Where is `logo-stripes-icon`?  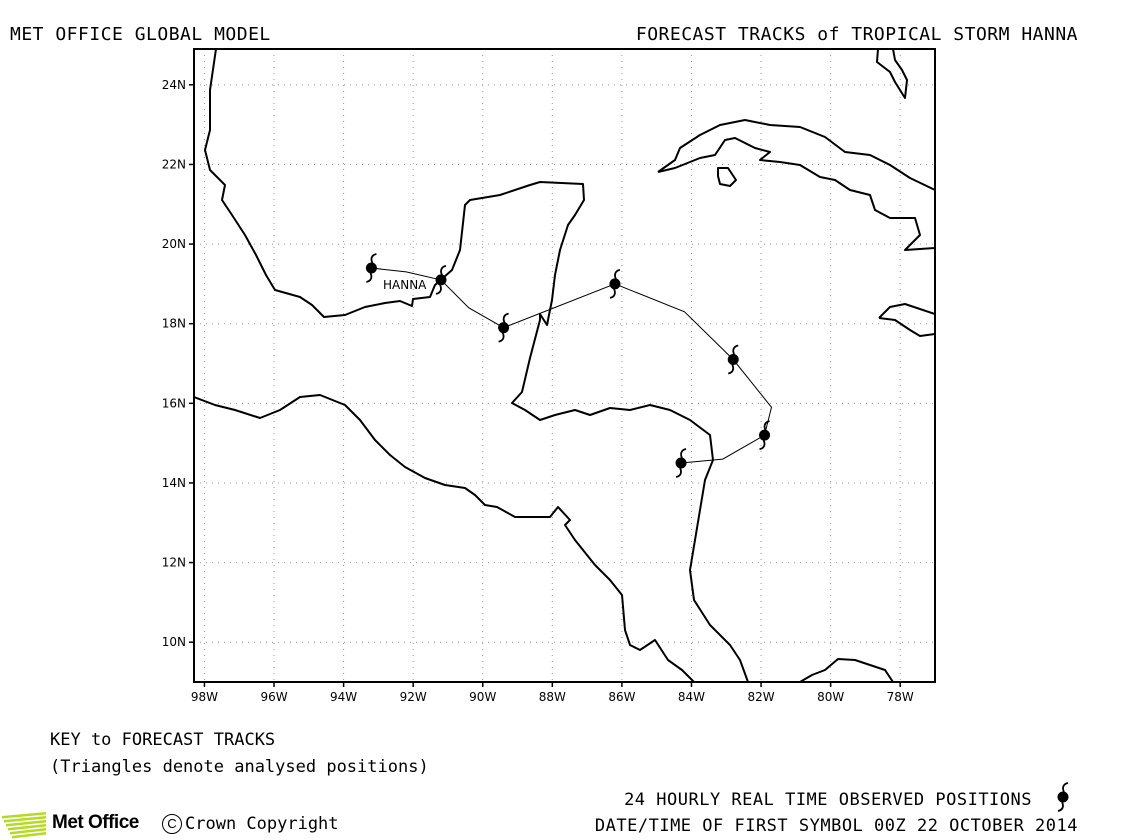
logo-stripes-icon is located at coordinates (24, 825).